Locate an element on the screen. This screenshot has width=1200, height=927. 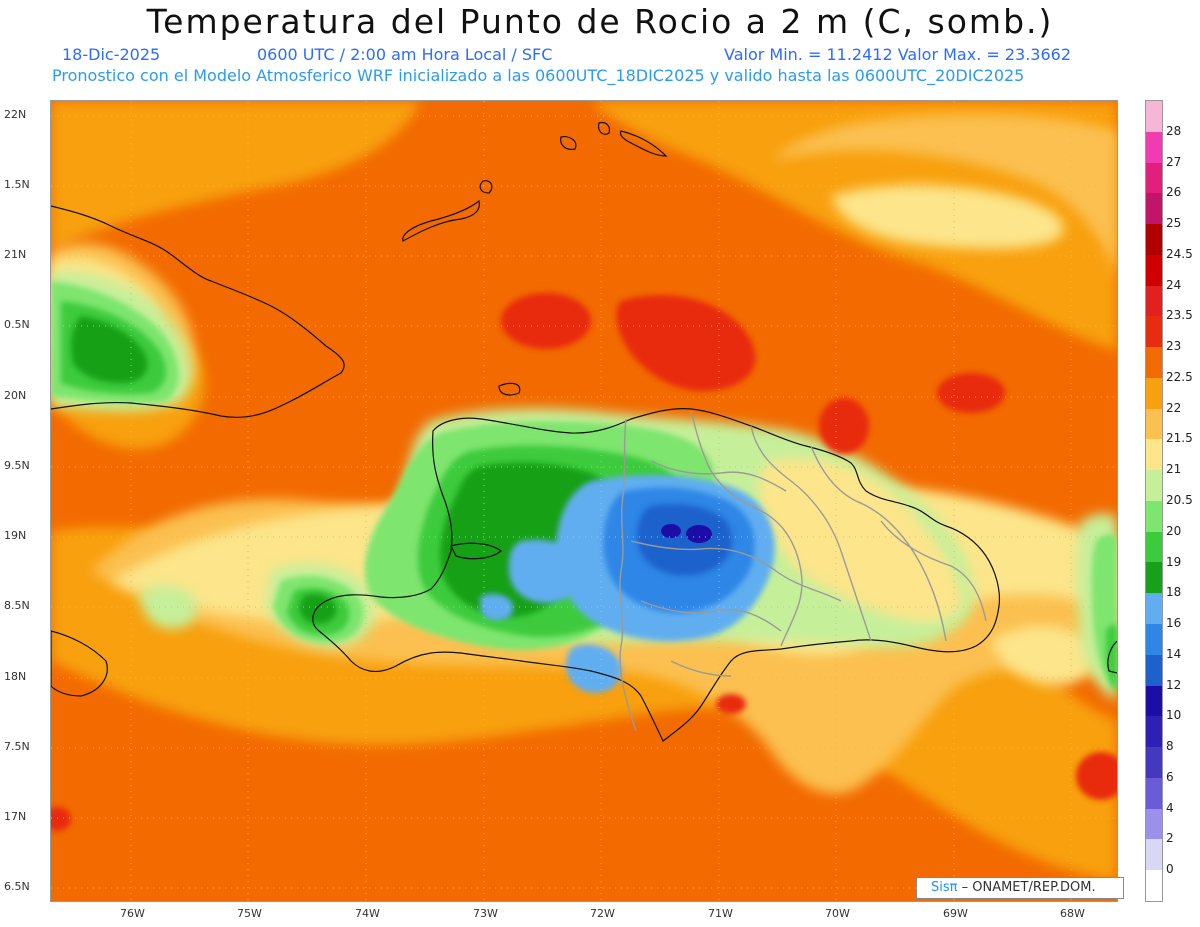
lon-label: 74W is located at coordinates (367, 913).